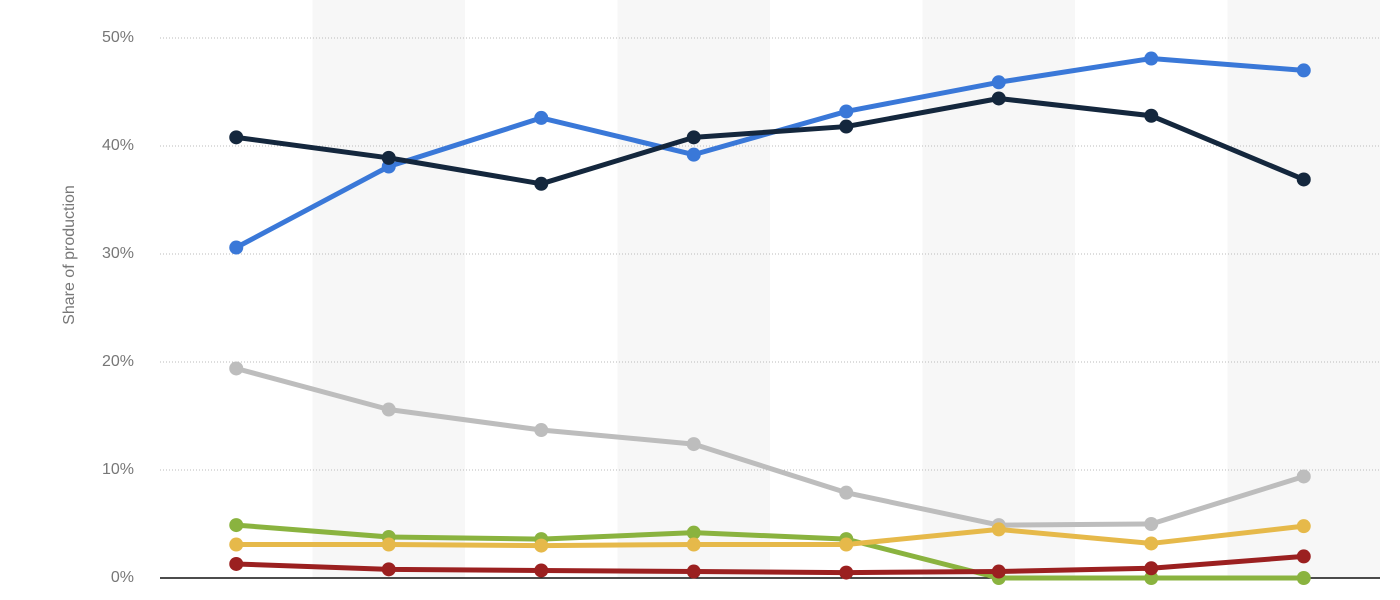 The height and width of the screenshot is (600, 1400). What do you see at coordinates (118, 145) in the screenshot?
I see `y-tick-label: 40%` at bounding box center [118, 145].